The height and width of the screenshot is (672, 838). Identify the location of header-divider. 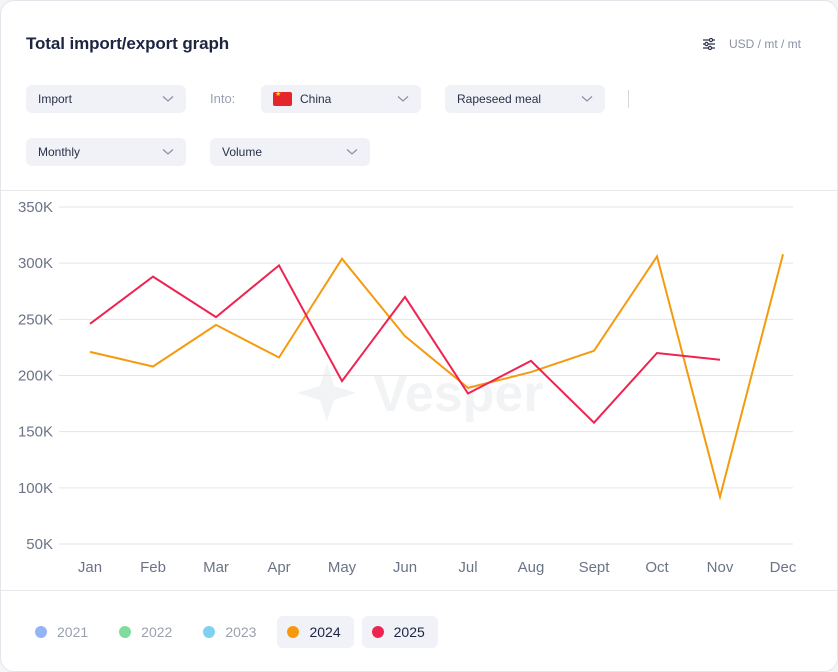
(419, 190).